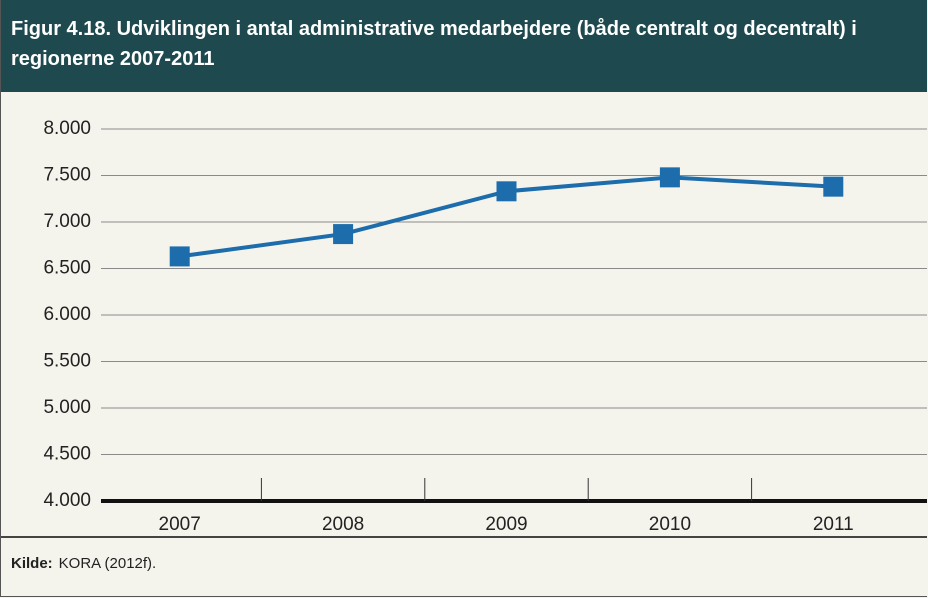 The image size is (928, 598). What do you see at coordinates (506, 524) in the screenshot?
I see `x-tick-label: 2009` at bounding box center [506, 524].